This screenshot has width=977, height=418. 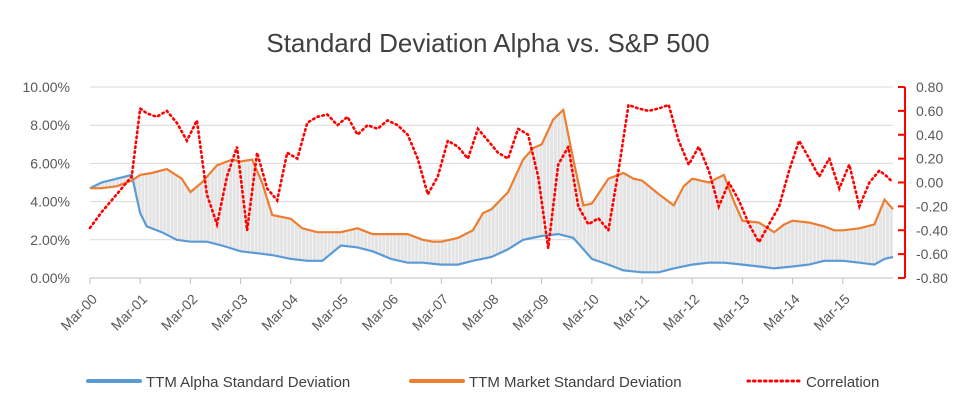 I want to click on x-tick-label: Mar-15, so click(x=831, y=312).